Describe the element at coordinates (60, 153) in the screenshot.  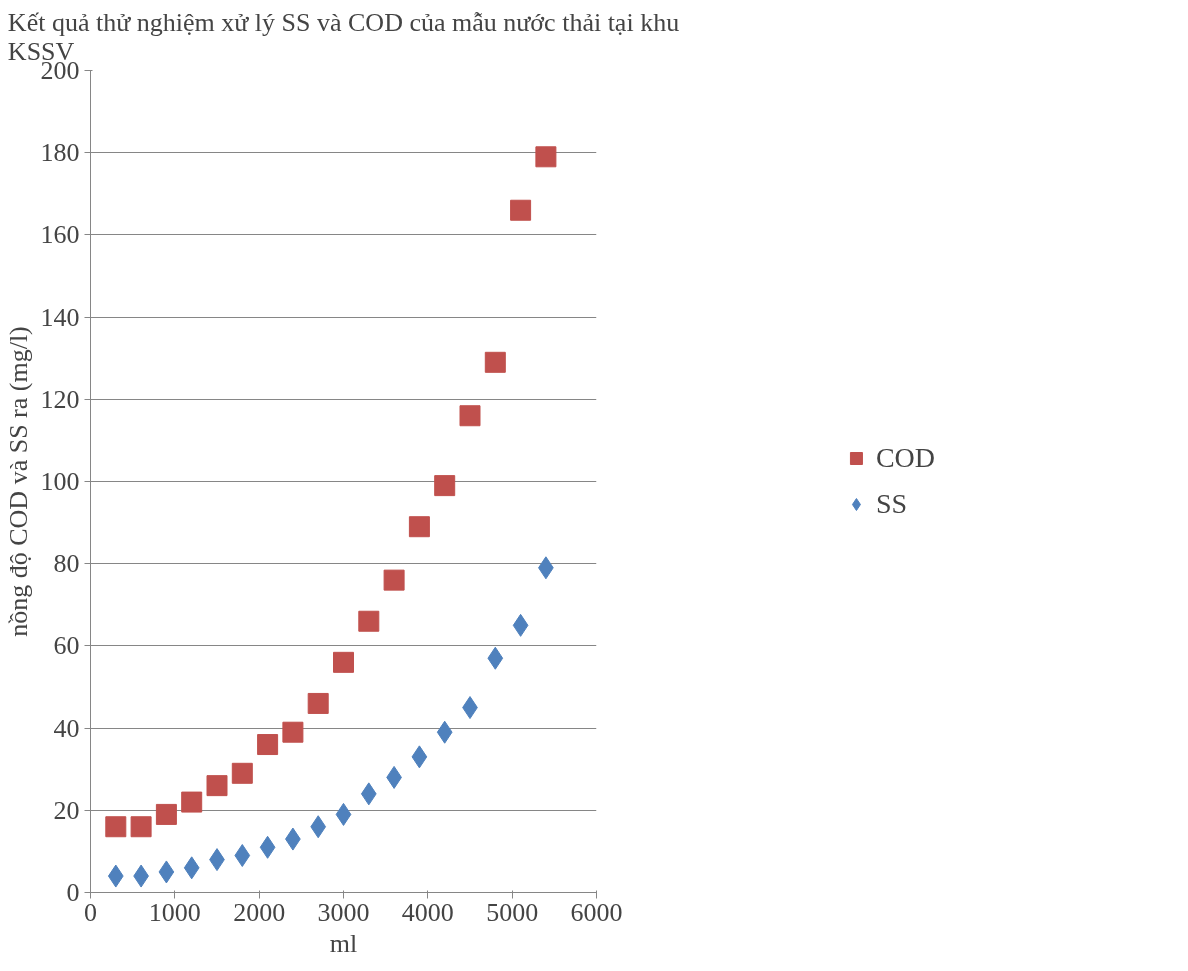
I see `y-tick-label: 180` at that location.